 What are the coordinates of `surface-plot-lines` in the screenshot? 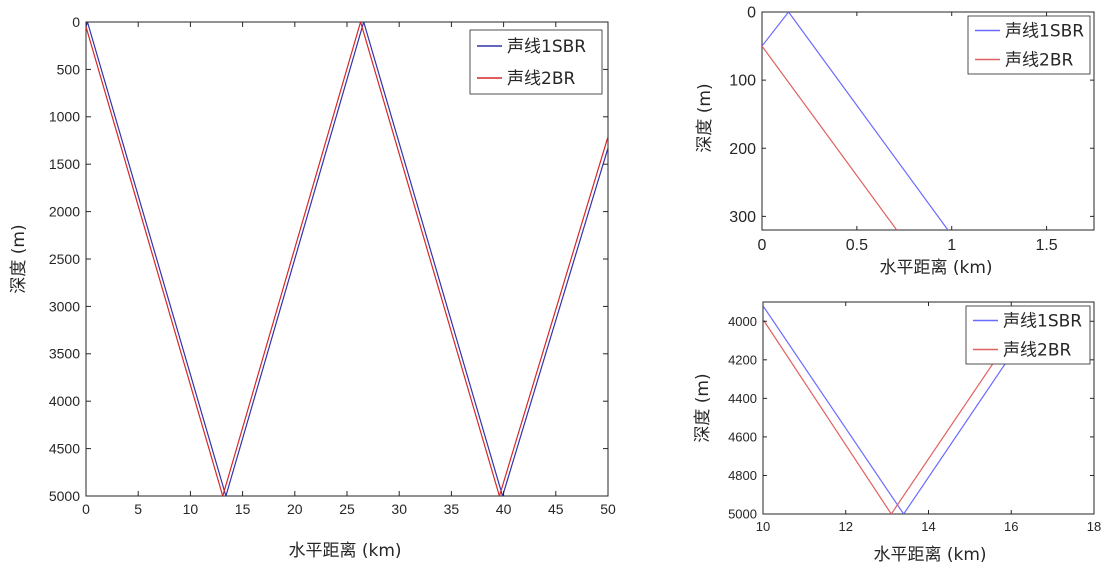 It's located at (855, 121).